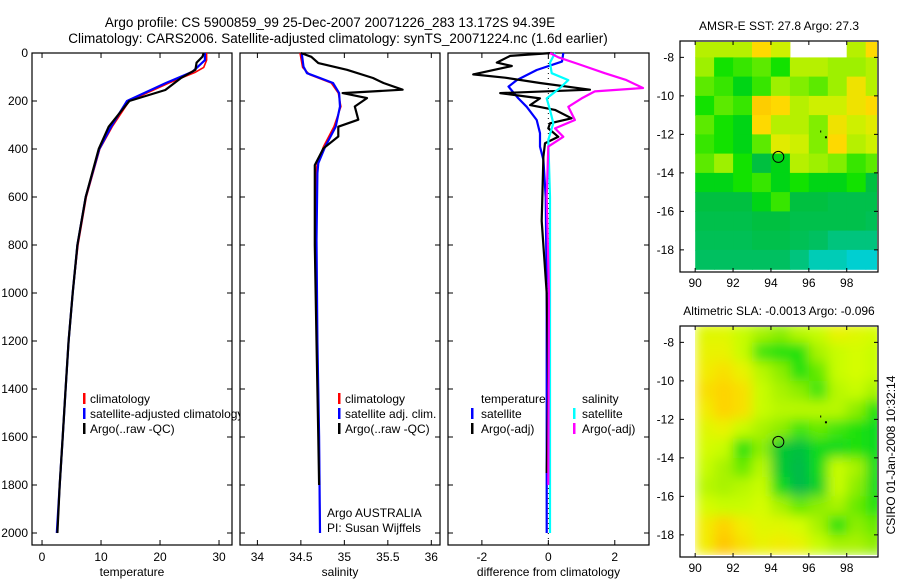 The width and height of the screenshot is (900, 580). What do you see at coordinates (771, 568) in the screenshot?
I see `lon-tick-label: 94` at bounding box center [771, 568].